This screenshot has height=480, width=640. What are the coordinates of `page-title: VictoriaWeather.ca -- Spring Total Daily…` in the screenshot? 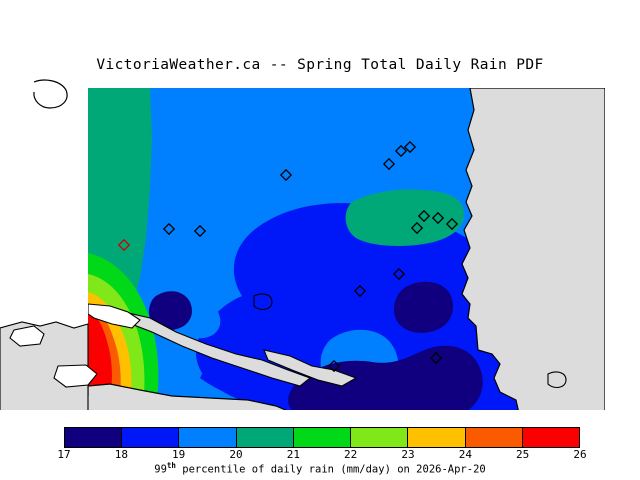 It's located at (320, 65).